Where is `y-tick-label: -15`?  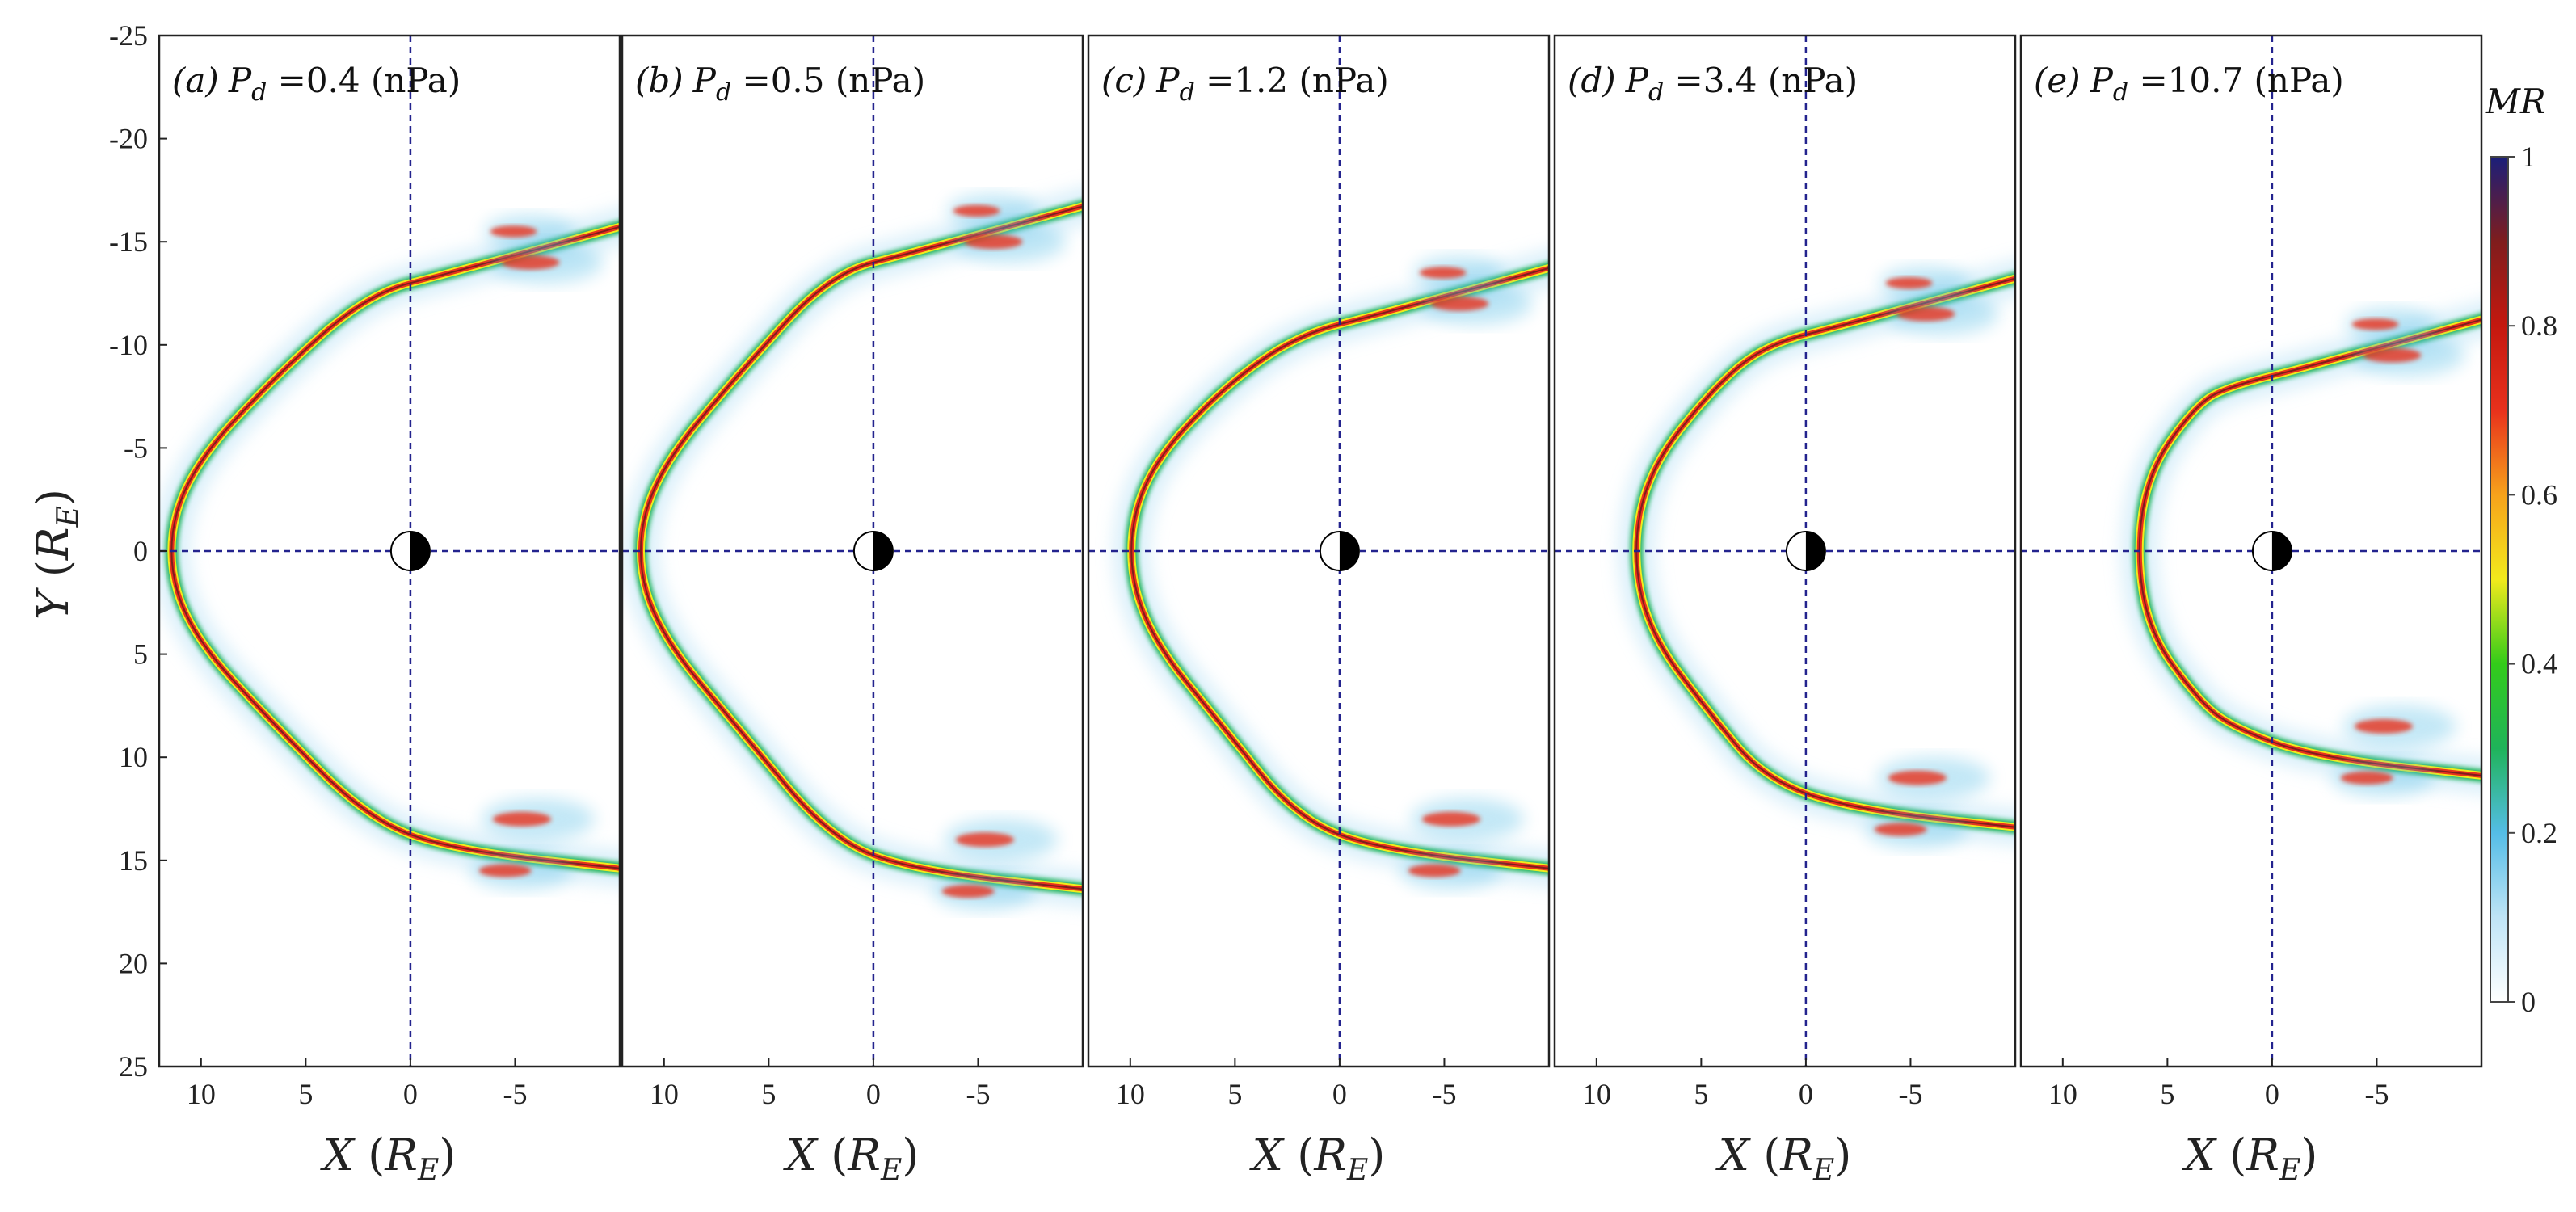 y-tick-label: -15 is located at coordinates (128, 241).